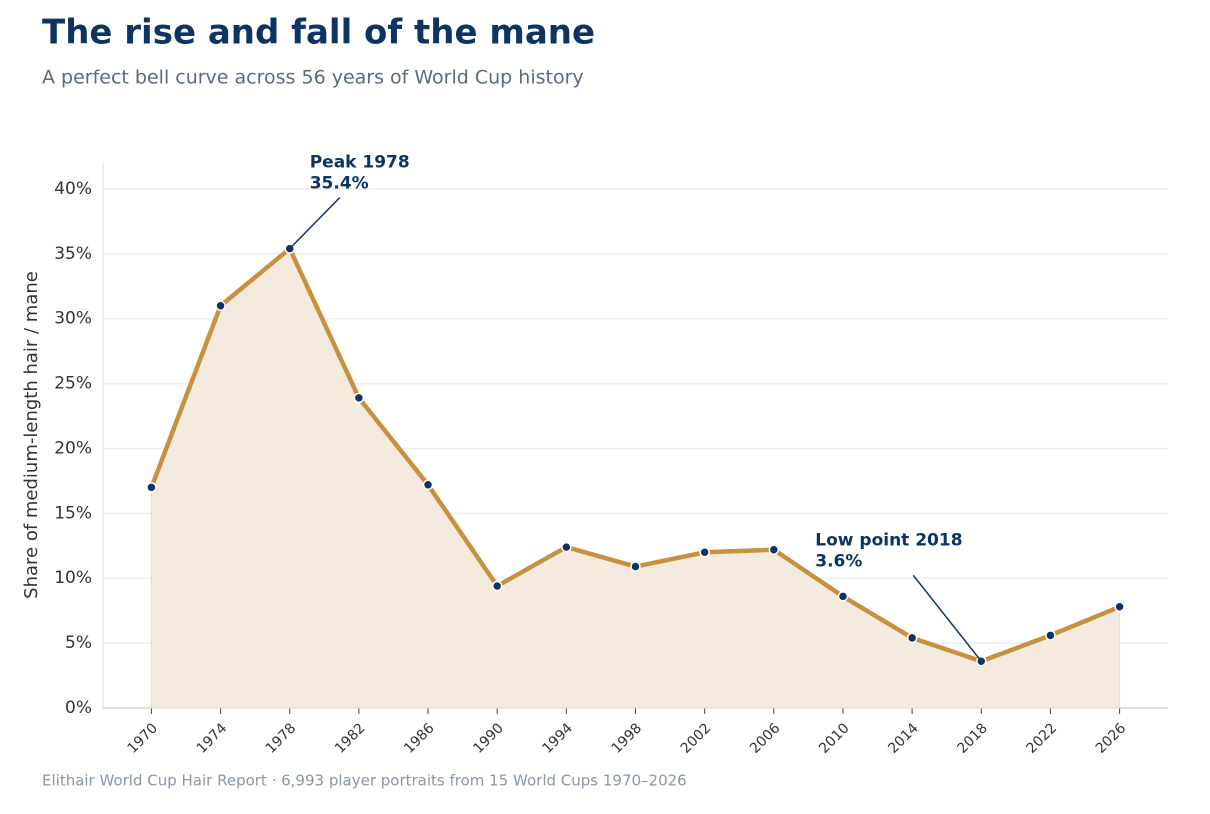 The image size is (1210, 814). What do you see at coordinates (281, 738) in the screenshot?
I see `x-tick-label: 1978` at bounding box center [281, 738].